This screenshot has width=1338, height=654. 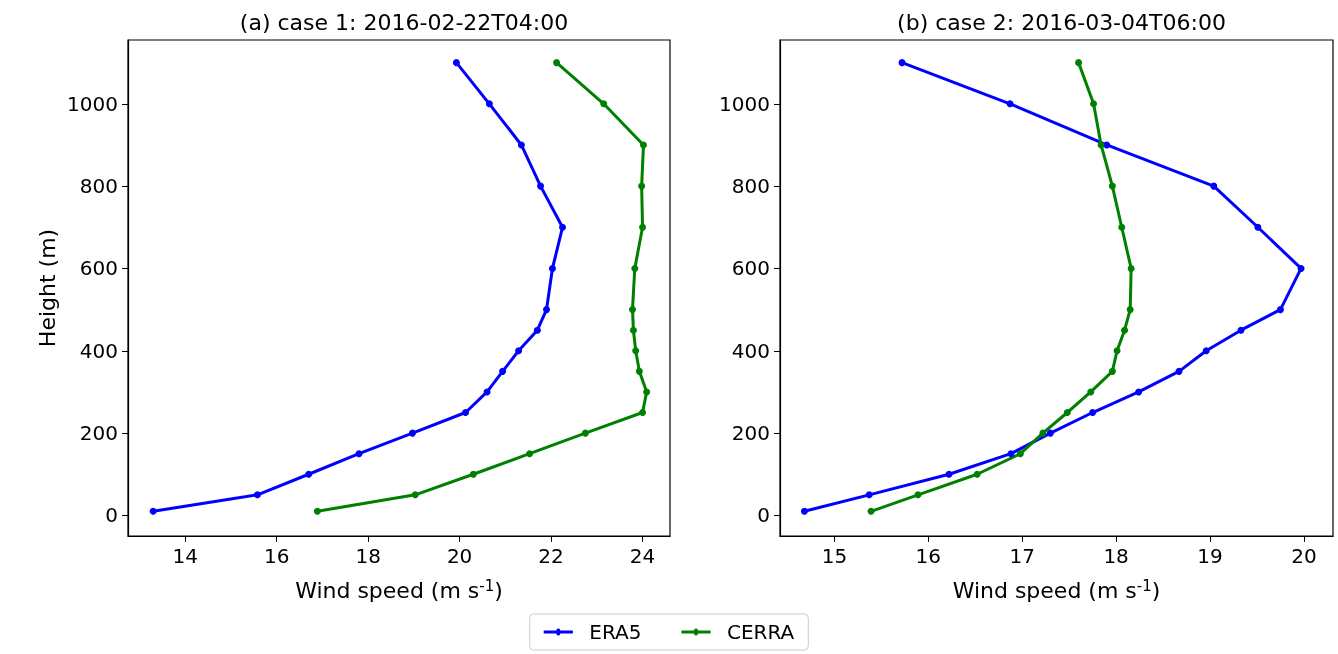 What do you see at coordinates (615, 632) in the screenshot?
I see `legend-label: ERA5` at bounding box center [615, 632].